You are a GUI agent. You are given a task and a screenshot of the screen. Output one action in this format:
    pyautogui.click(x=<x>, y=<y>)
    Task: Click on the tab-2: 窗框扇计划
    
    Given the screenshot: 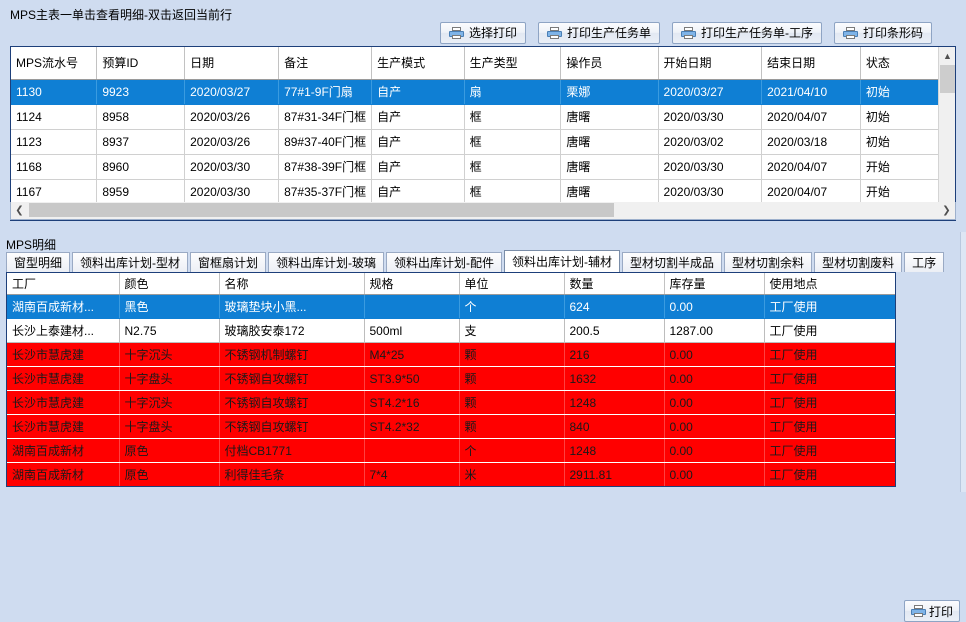 What is the action you would take?
    pyautogui.click(x=228, y=262)
    